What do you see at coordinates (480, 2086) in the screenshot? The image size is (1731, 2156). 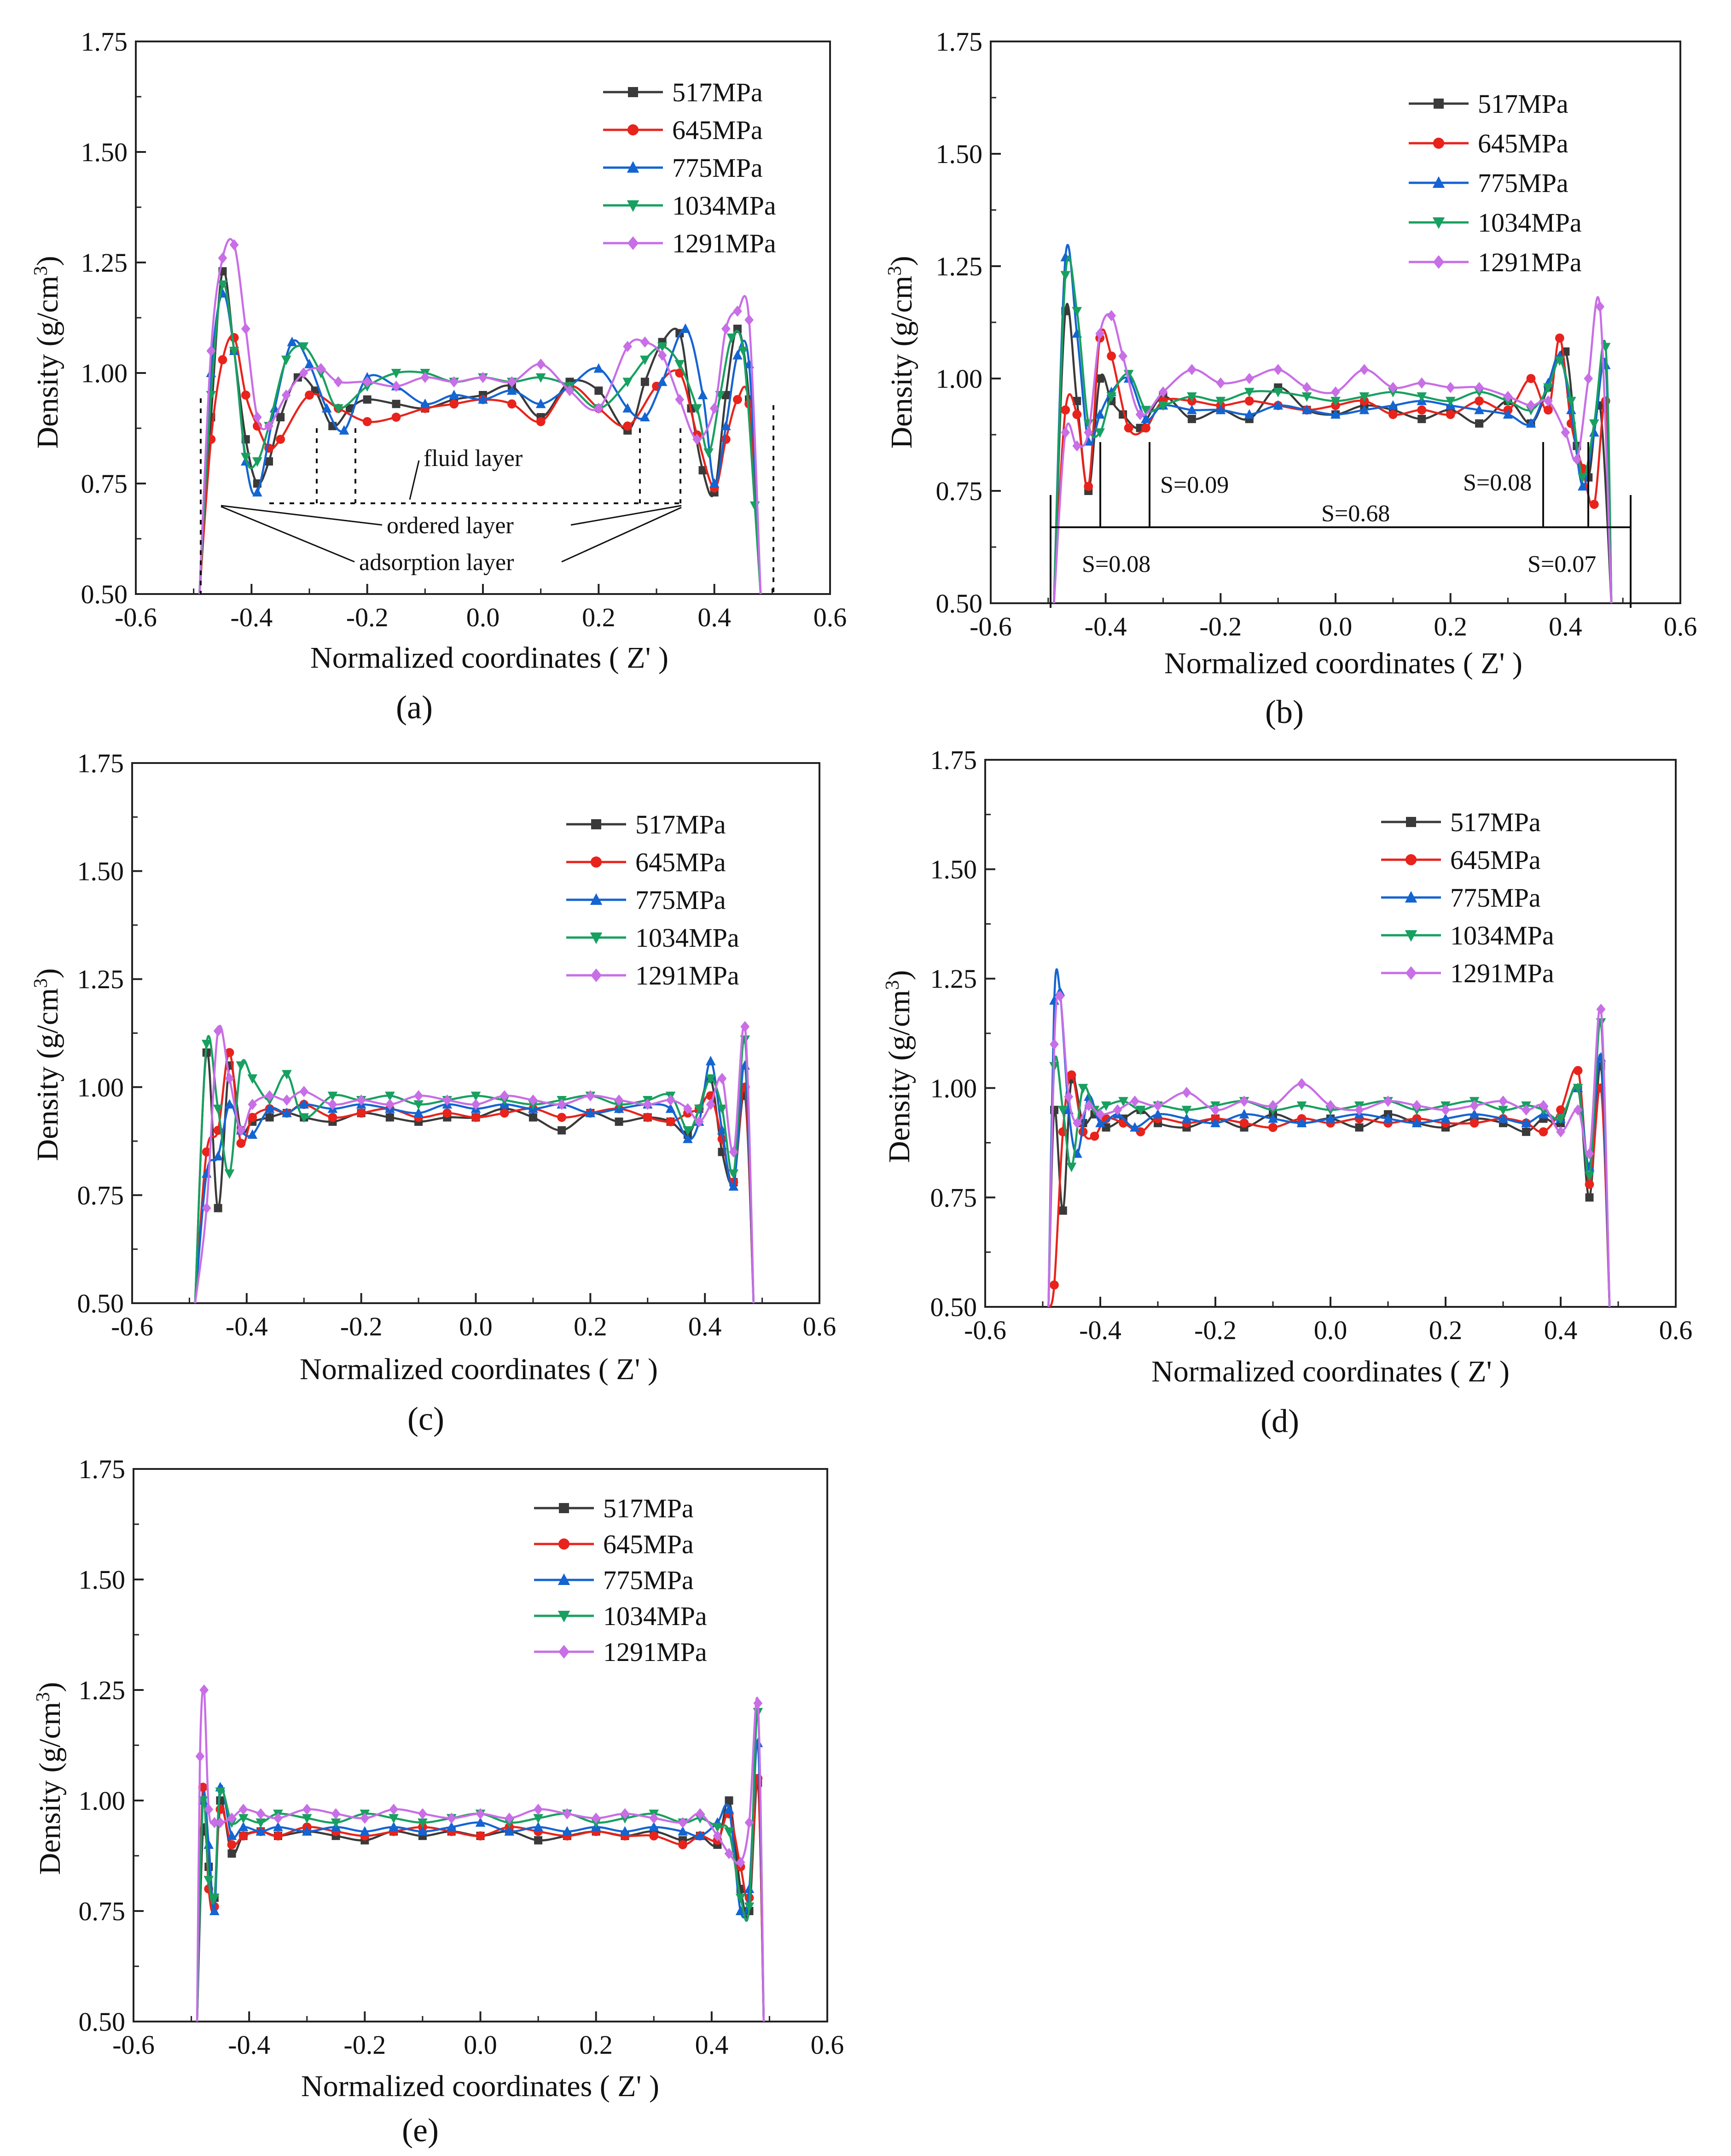 I see `x-axis-title: Normalized coordinates ( Z' )` at bounding box center [480, 2086].